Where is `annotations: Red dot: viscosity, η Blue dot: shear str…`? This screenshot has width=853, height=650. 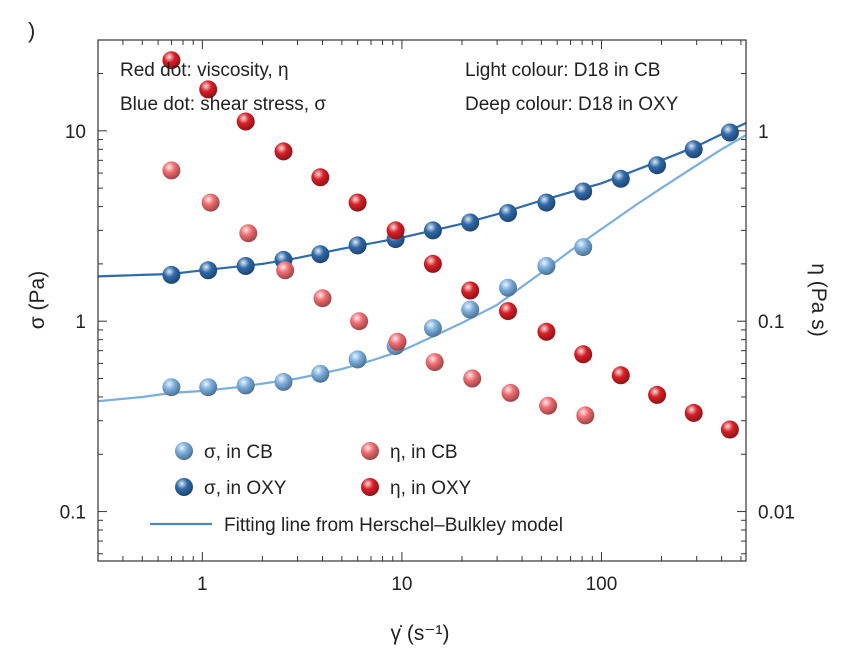 annotations: Red dot: viscosity, η Blue dot: shear str… is located at coordinates (399, 87).